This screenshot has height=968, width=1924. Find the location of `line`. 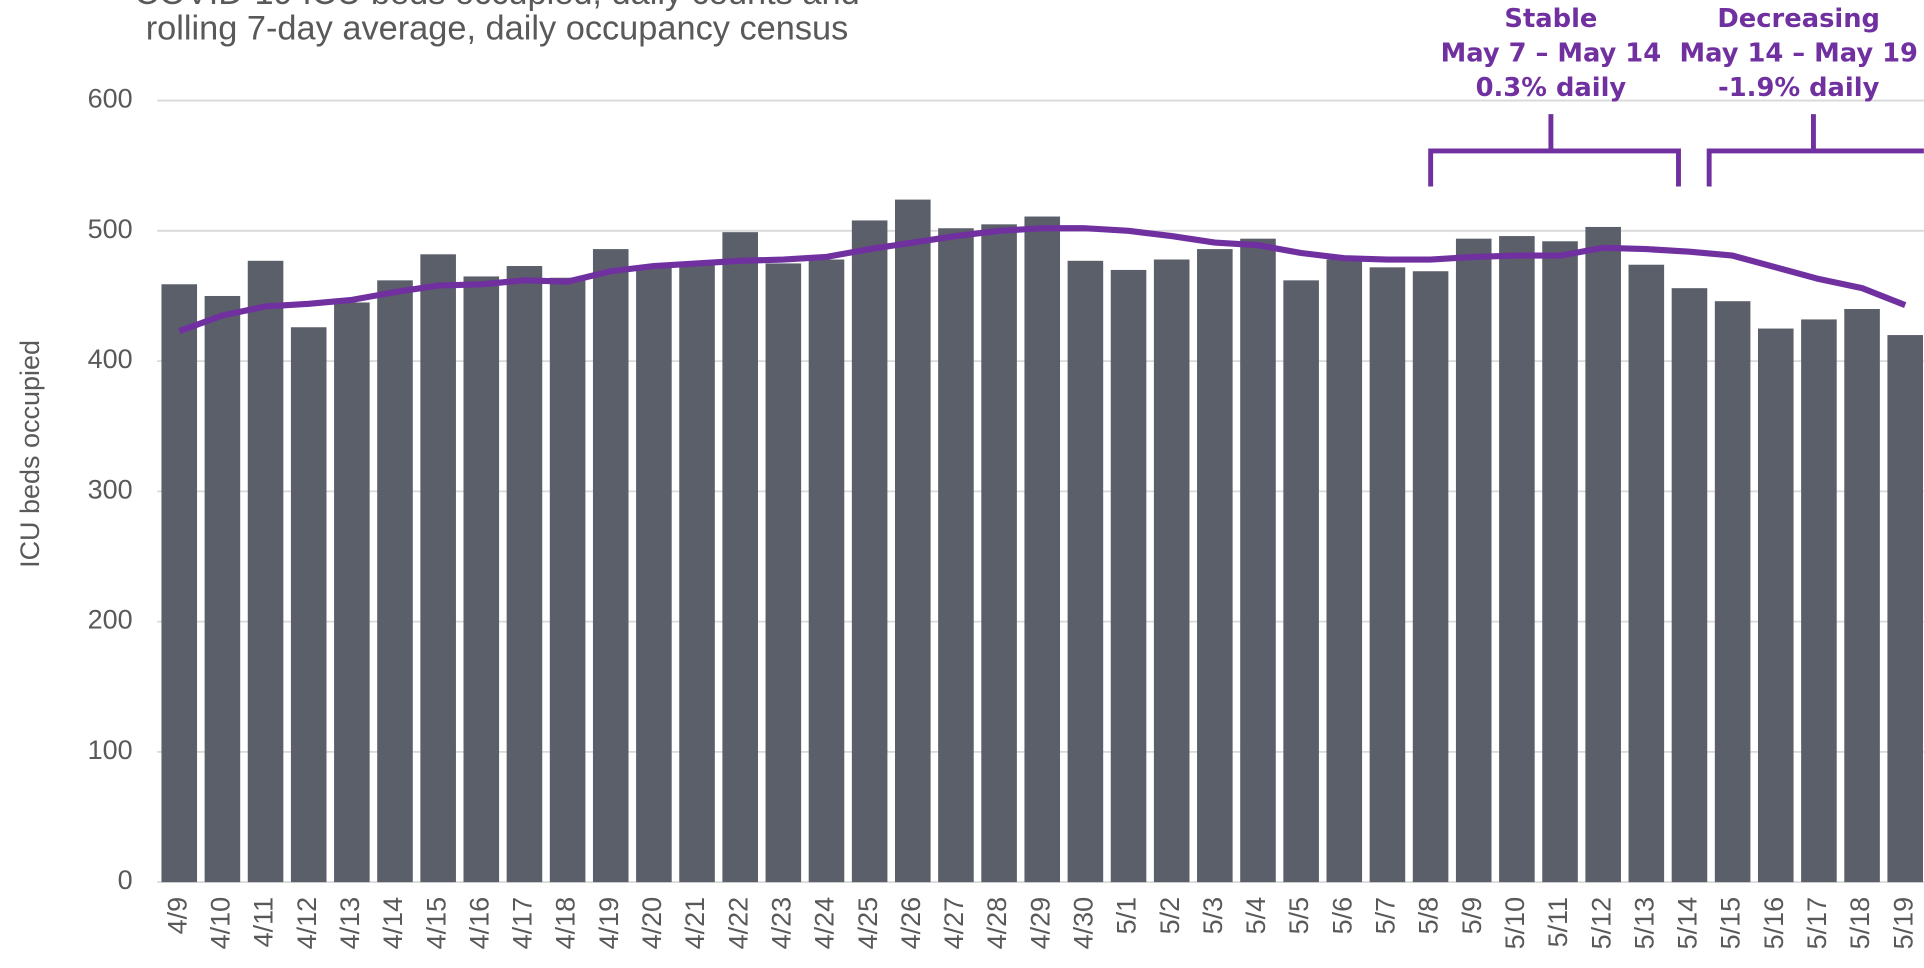

line is located at coordinates (1042, 280).